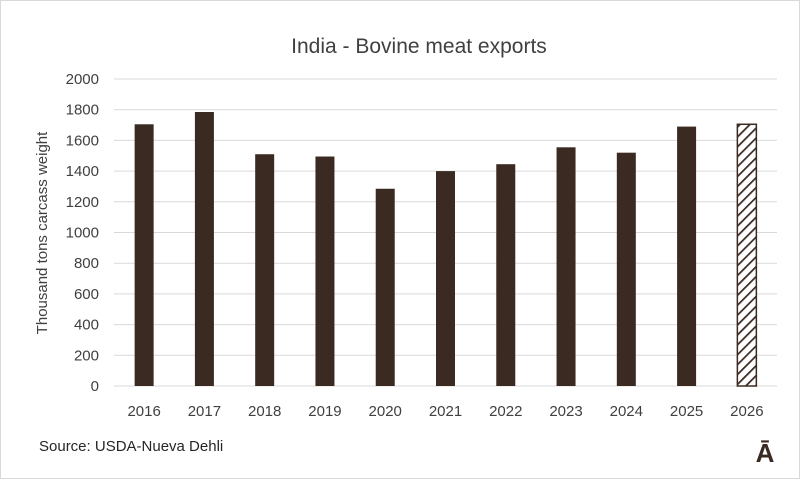  Describe the element at coordinates (419, 46) in the screenshot. I see `chart-title: India - Bovine meat exports` at that location.